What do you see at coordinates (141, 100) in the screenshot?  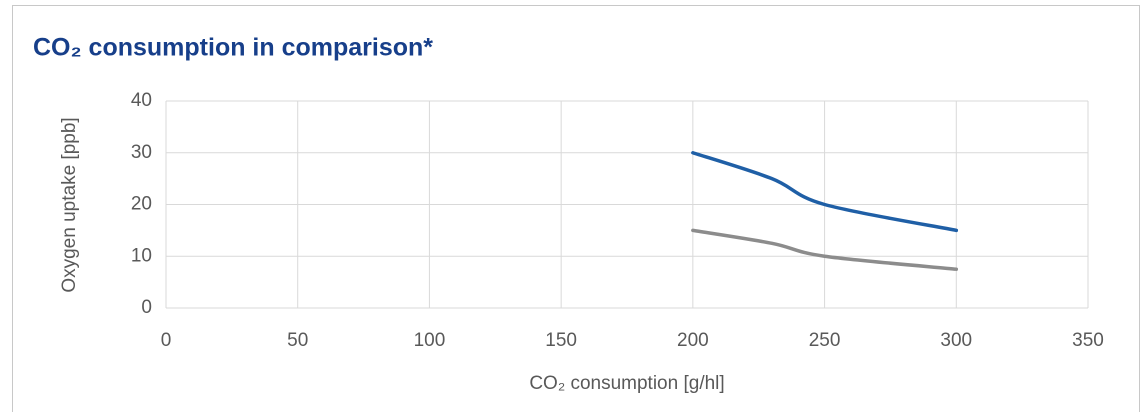 I see `y-tick-label: 40` at bounding box center [141, 100].